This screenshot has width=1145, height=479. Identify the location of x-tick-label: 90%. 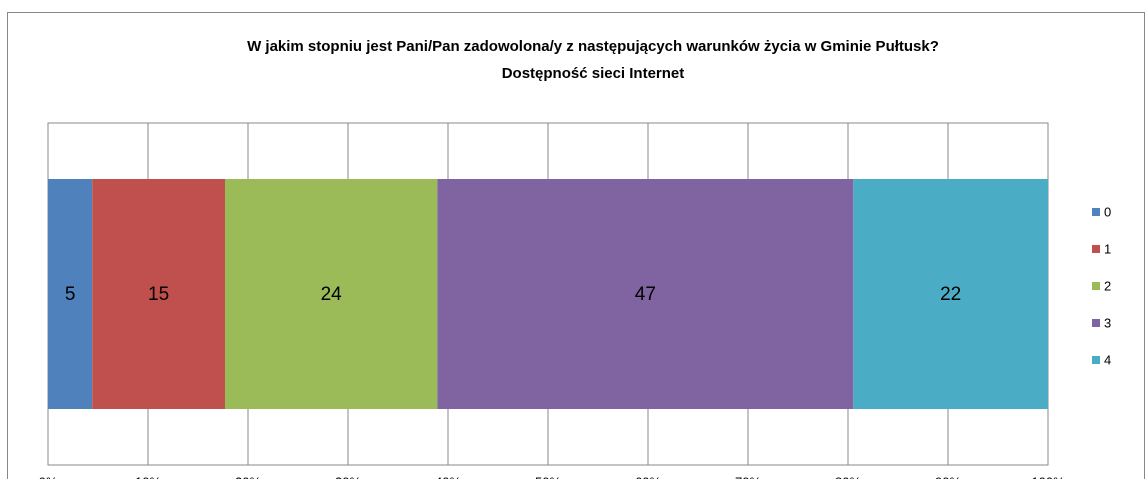
(948, 476).